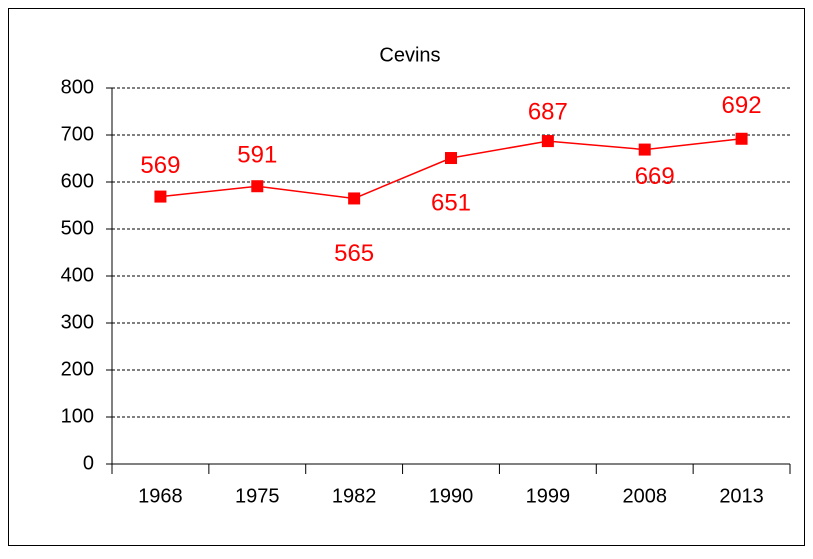  I want to click on x-tick-label: 2008, so click(644, 496).